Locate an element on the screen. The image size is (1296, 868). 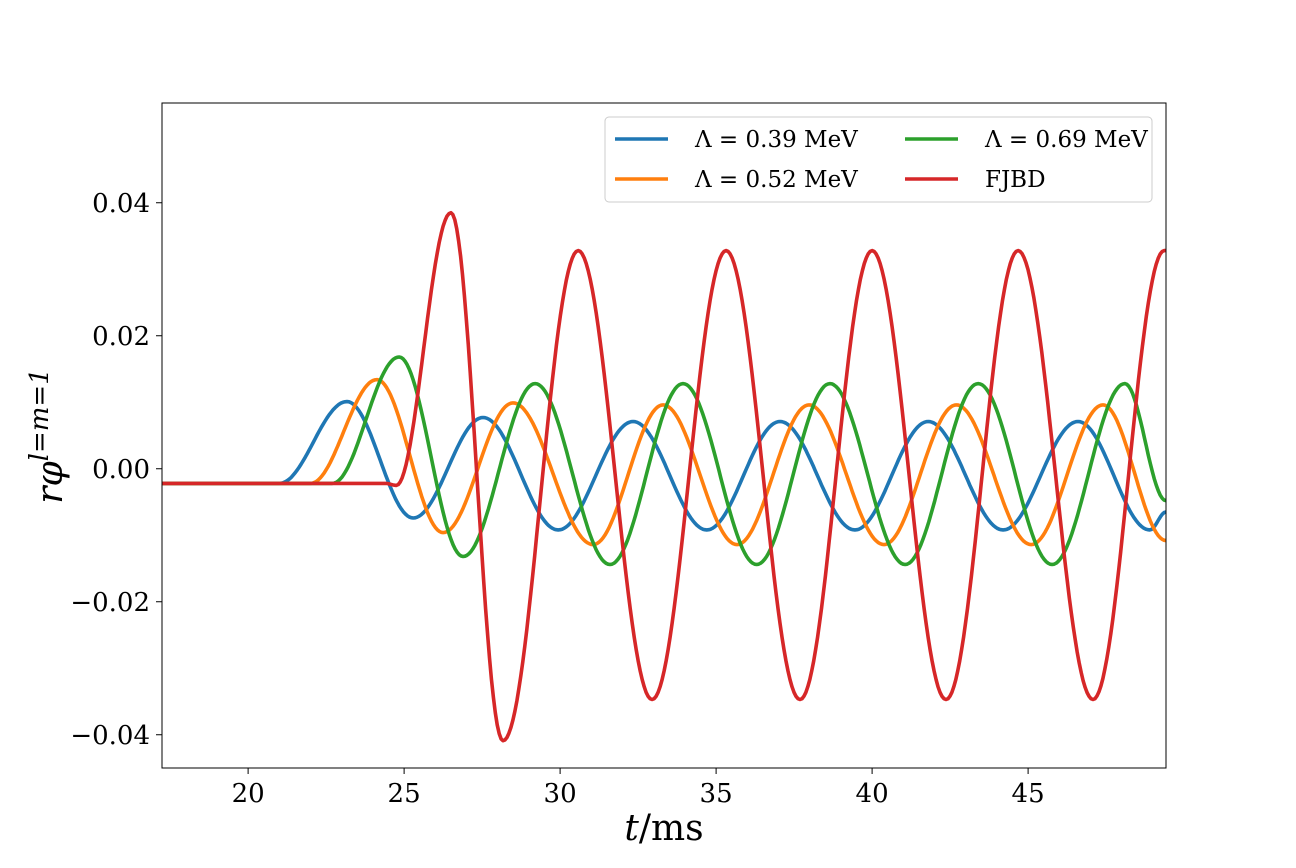
legend-label: Λ = 0.69 MeV is located at coordinates (1066, 140).